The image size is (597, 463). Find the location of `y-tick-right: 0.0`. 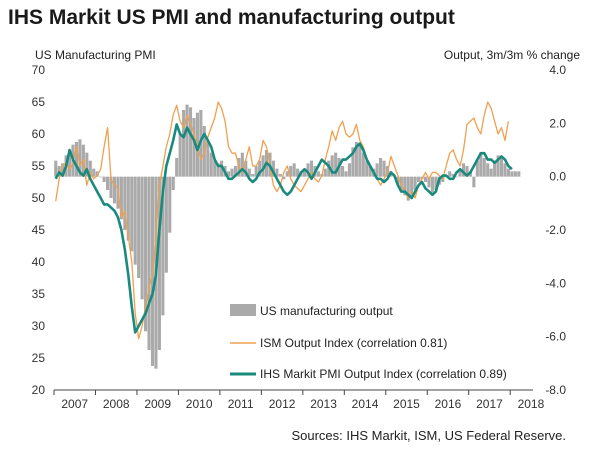

y-tick-right: 0.0 is located at coordinates (557, 177).